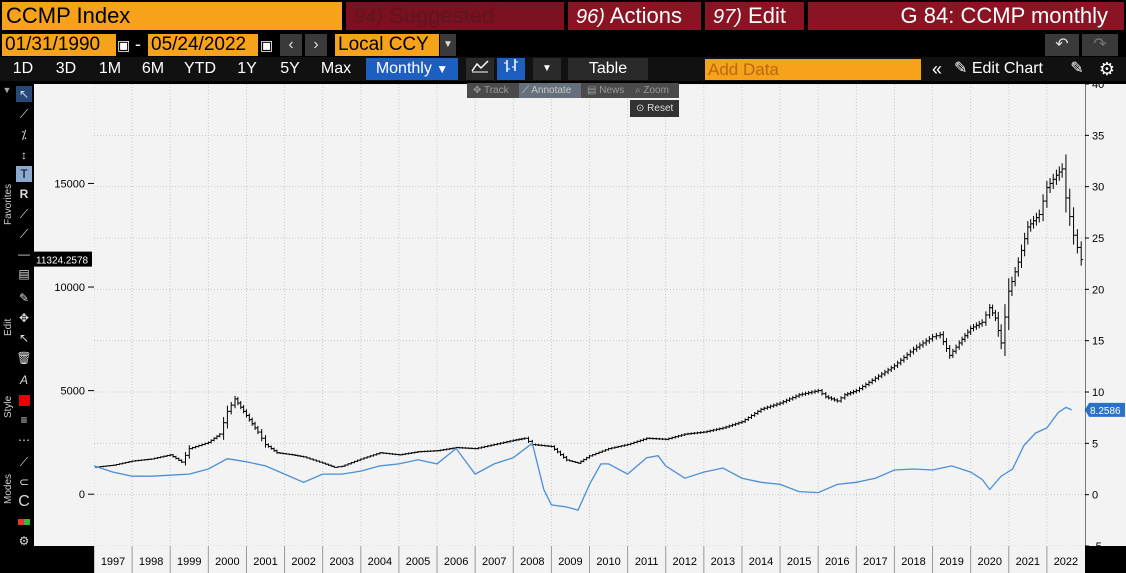  What do you see at coordinates (511, 69) in the screenshot?
I see `ohlc-chart-icon` at bounding box center [511, 69].